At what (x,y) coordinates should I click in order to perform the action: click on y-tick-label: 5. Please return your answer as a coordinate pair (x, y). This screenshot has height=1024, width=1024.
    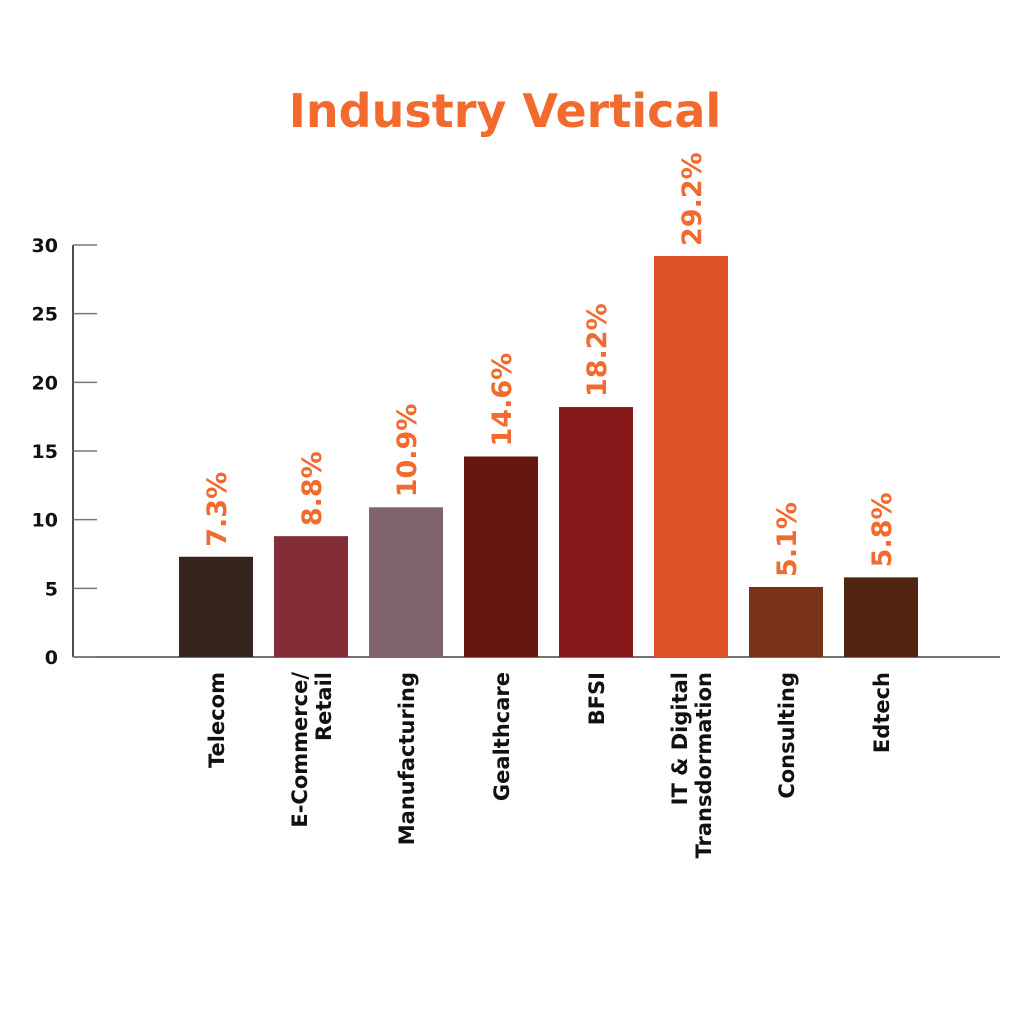
    Looking at the image, I should click on (51, 589).